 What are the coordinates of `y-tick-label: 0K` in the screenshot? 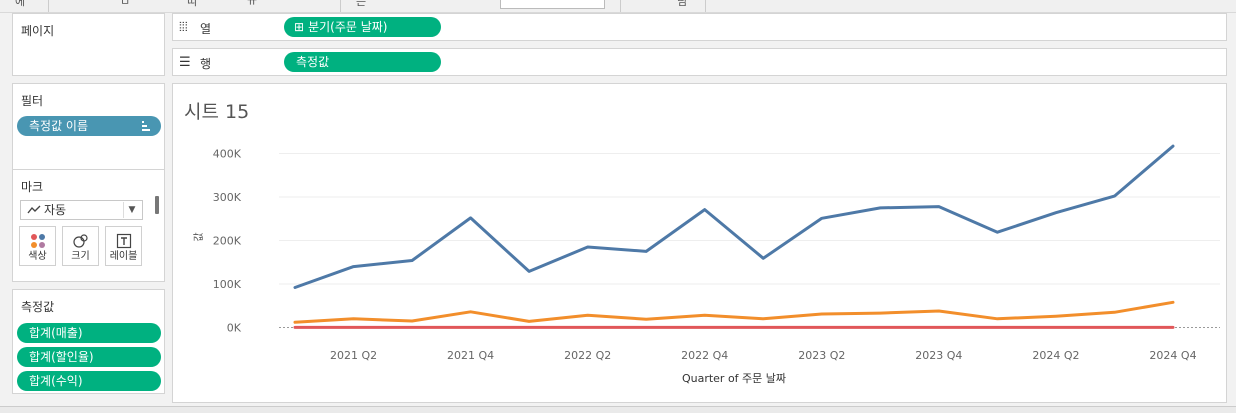 It's located at (234, 328).